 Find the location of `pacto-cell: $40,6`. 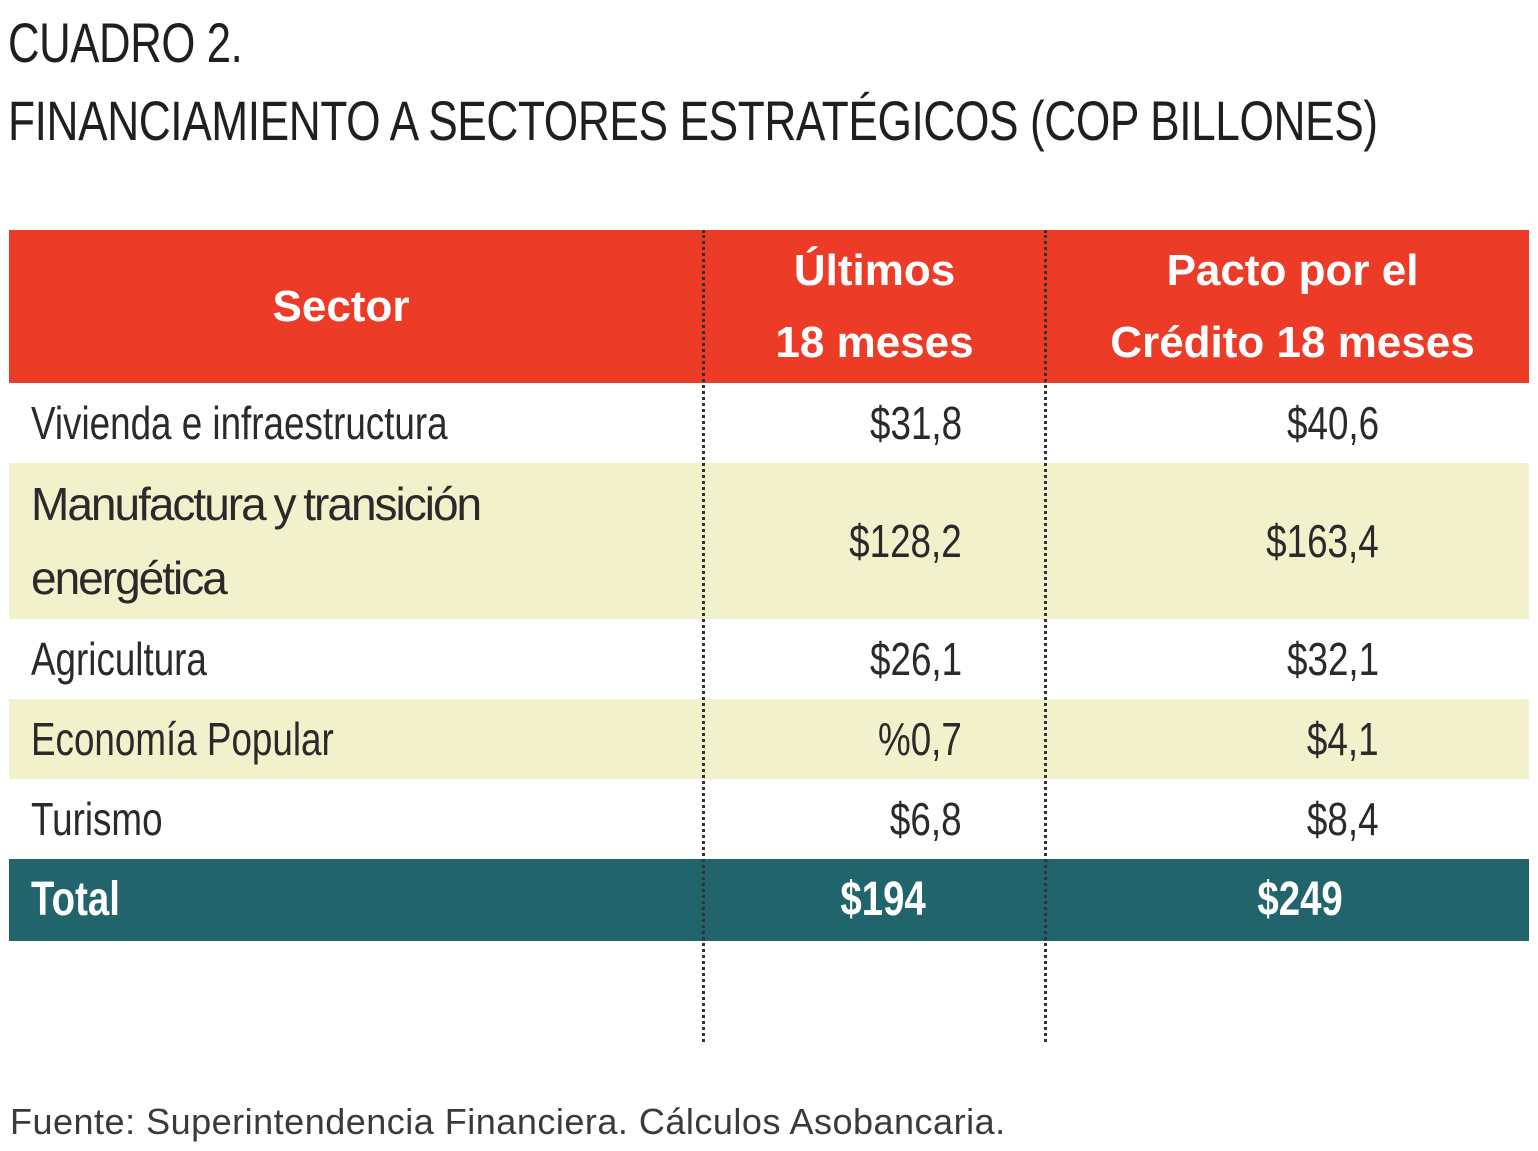

pacto-cell: $40,6 is located at coordinates (1287, 423).